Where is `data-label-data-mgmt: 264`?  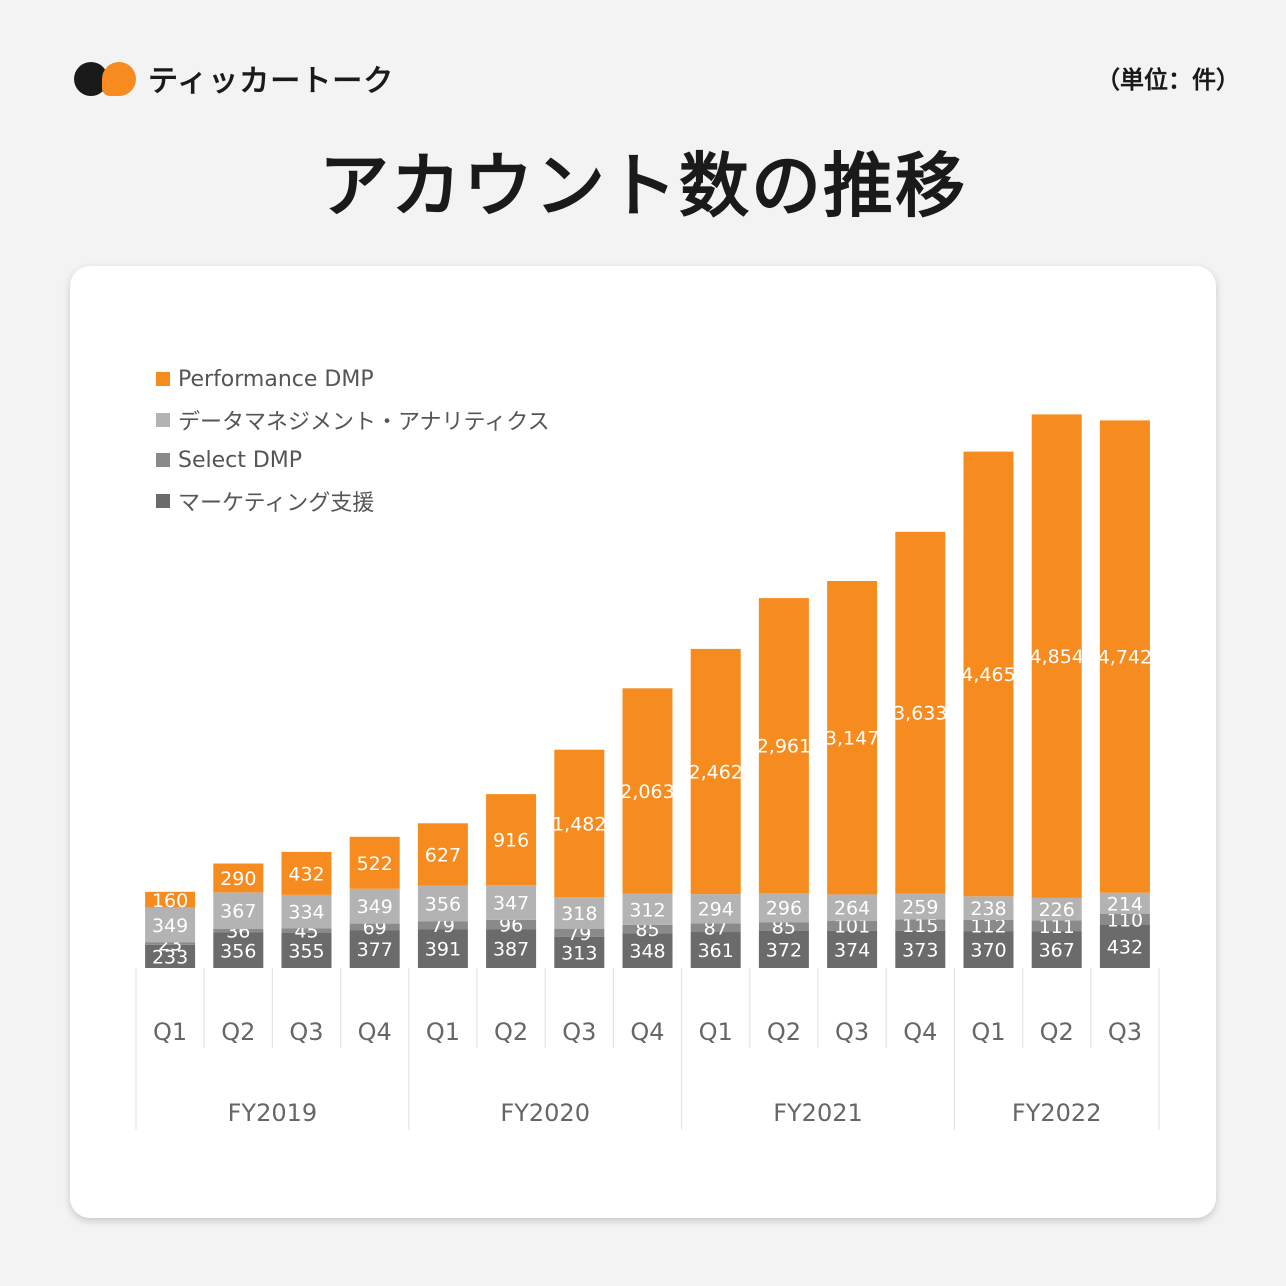
data-label-data-mgmt: 264 is located at coordinates (852, 909).